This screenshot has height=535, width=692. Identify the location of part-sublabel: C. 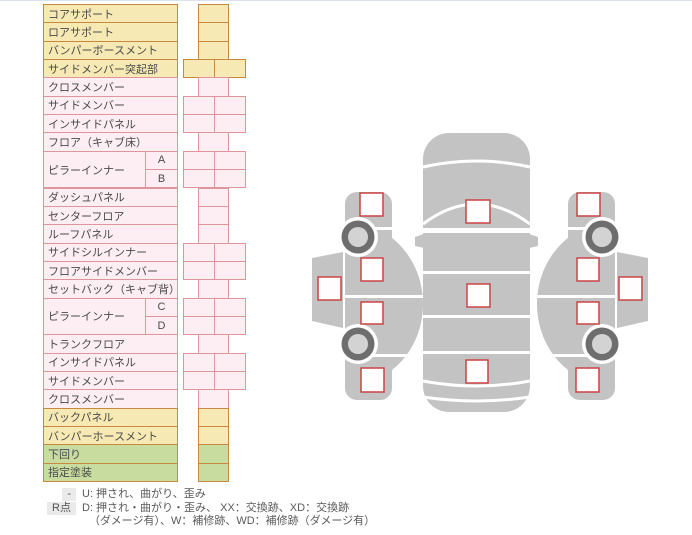
(161, 307).